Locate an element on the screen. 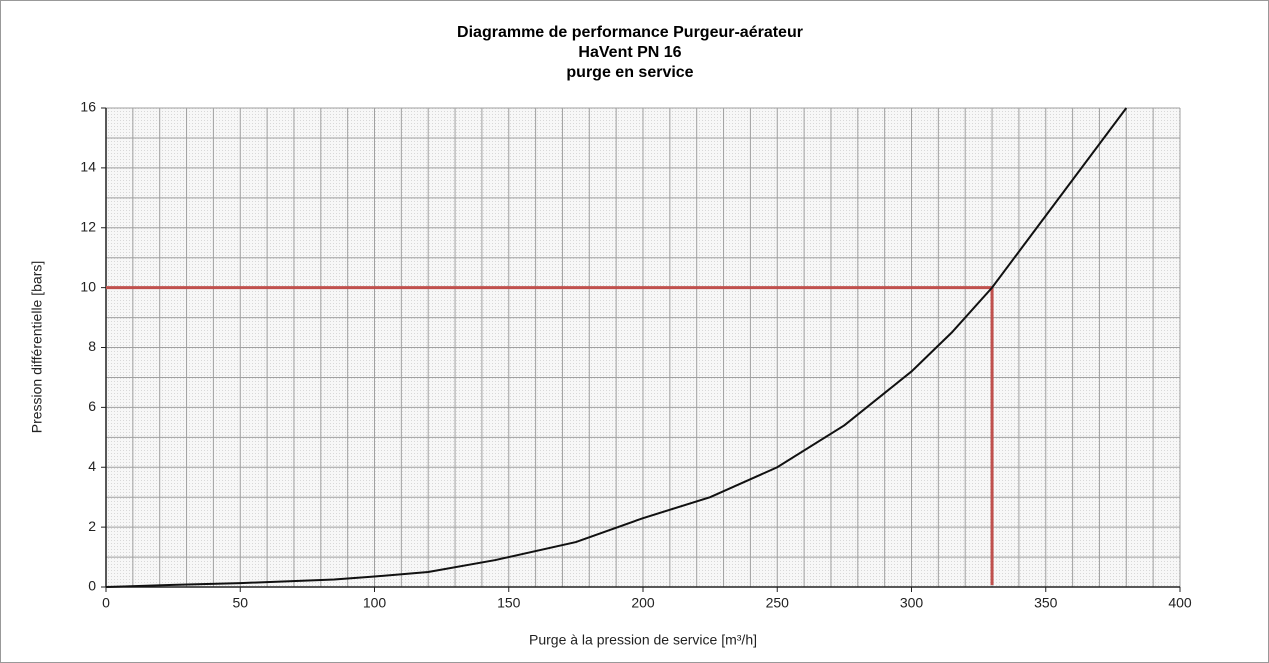 Image resolution: width=1269 pixels, height=663 pixels. x-tick-label: 50 is located at coordinates (240, 603).